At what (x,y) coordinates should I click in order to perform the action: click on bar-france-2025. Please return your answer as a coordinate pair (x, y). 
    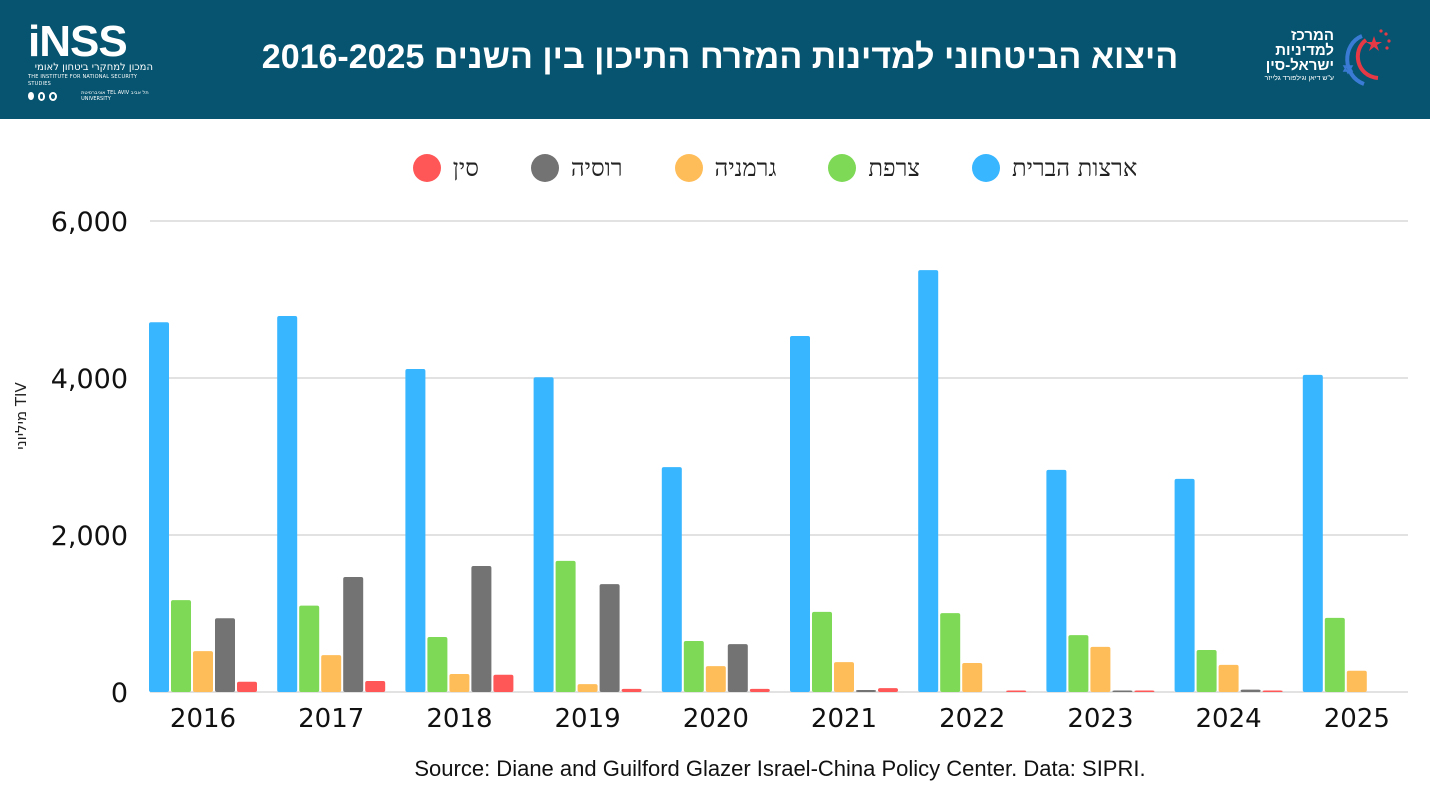
    Looking at the image, I should click on (1334, 654).